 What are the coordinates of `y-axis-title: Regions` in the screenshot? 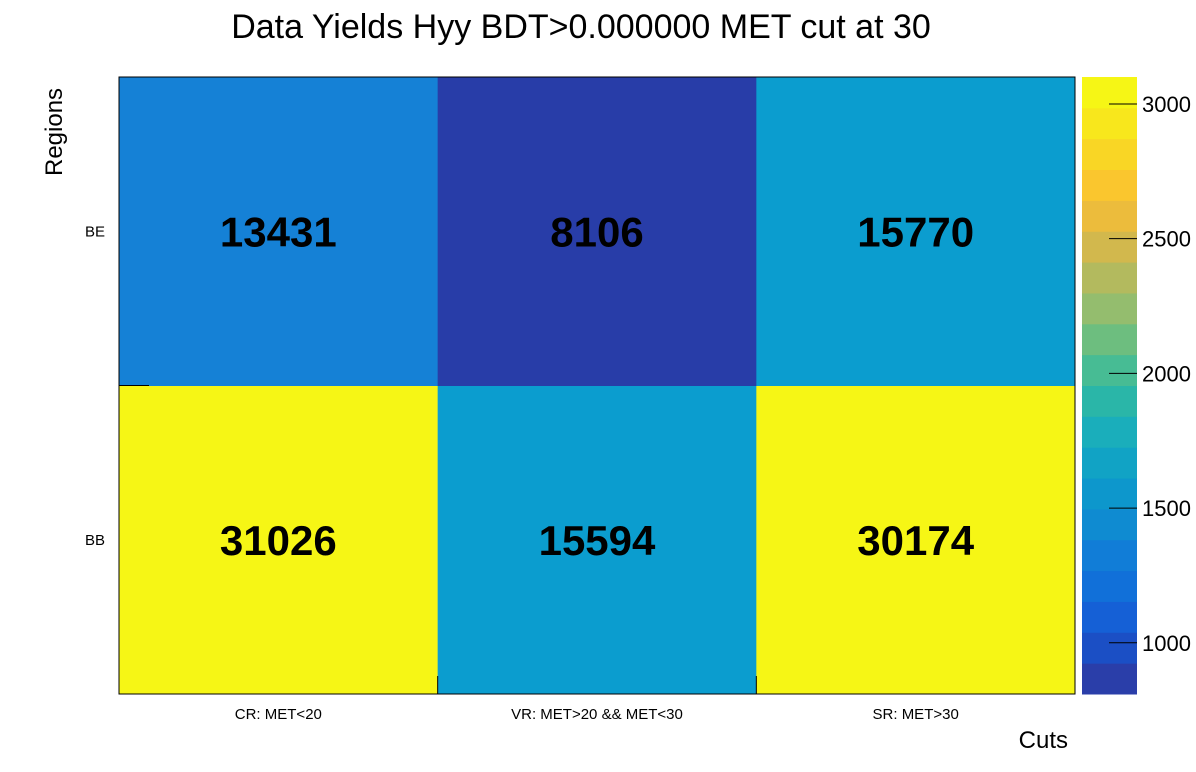 It's located at (54, 132).